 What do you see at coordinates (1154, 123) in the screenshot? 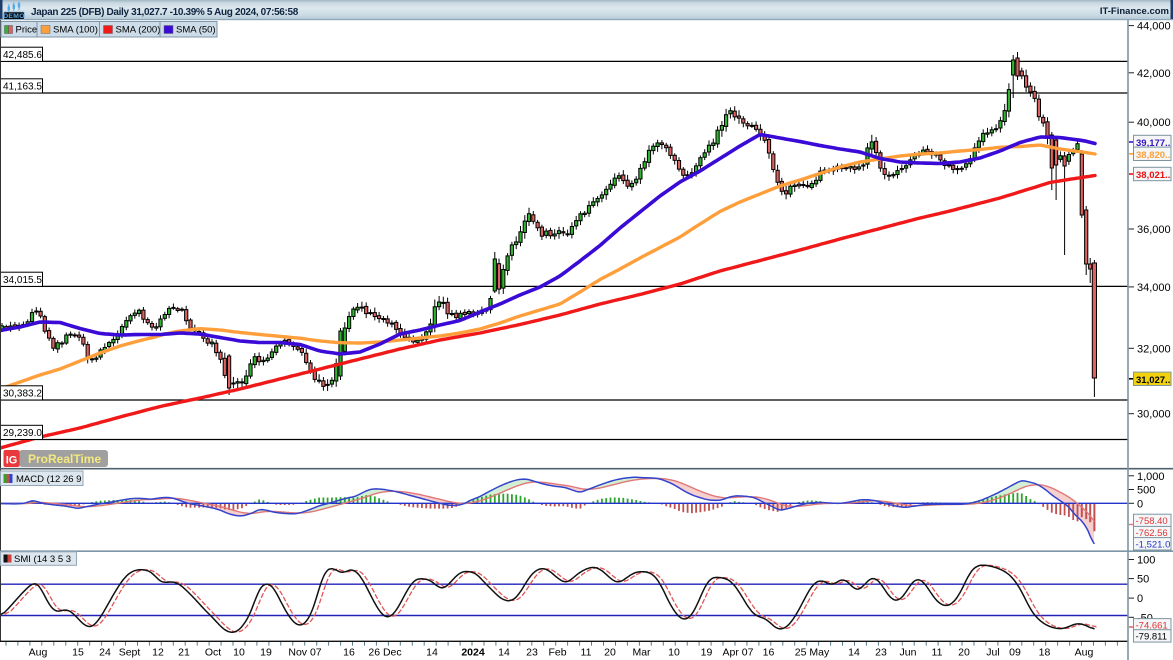
I see `svg-text: 40,000` at bounding box center [1154, 123].